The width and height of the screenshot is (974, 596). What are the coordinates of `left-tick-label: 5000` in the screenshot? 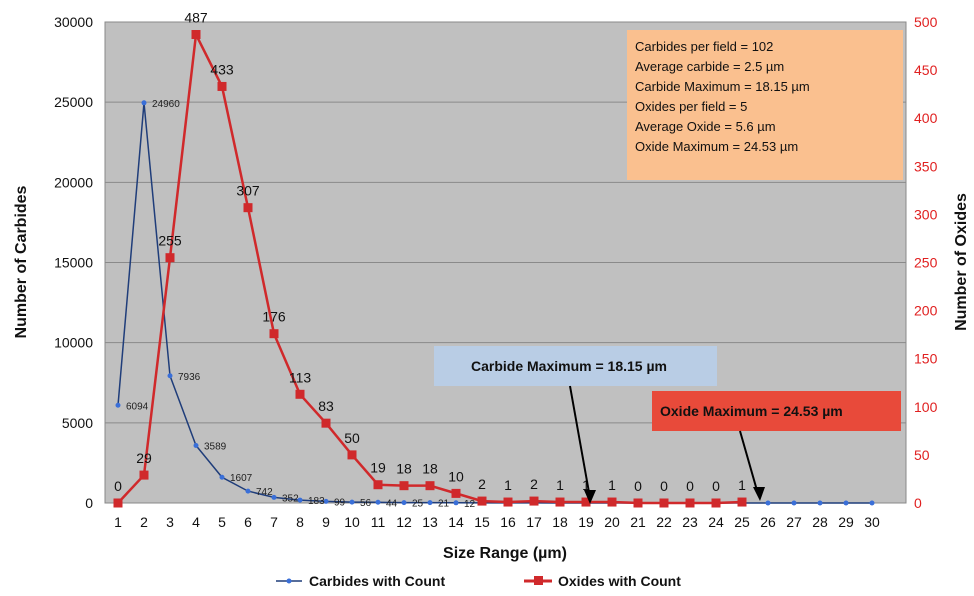 It's located at (77, 423).